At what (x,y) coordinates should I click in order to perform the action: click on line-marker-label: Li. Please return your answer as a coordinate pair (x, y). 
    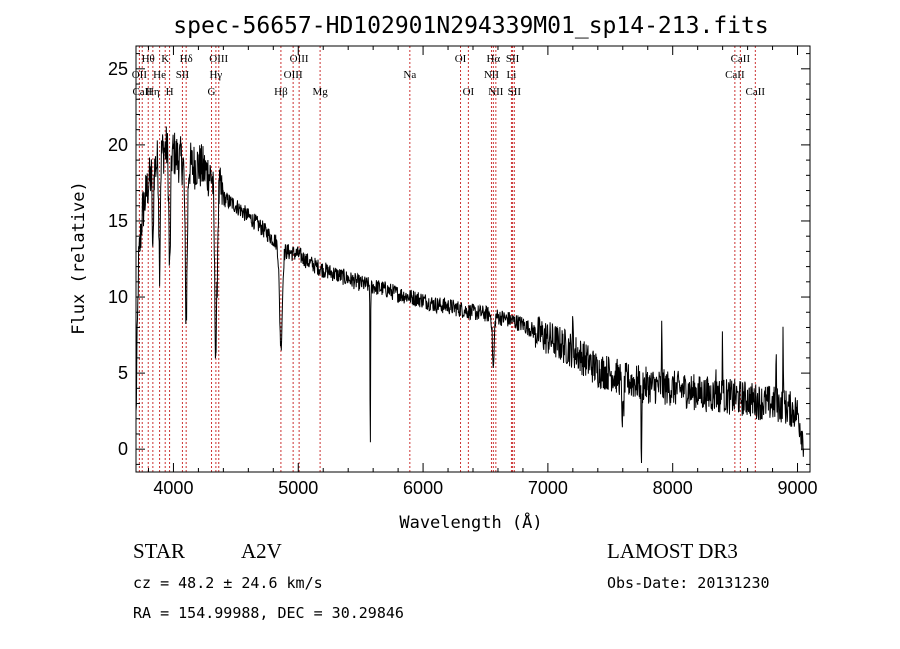
    Looking at the image, I should click on (512, 75).